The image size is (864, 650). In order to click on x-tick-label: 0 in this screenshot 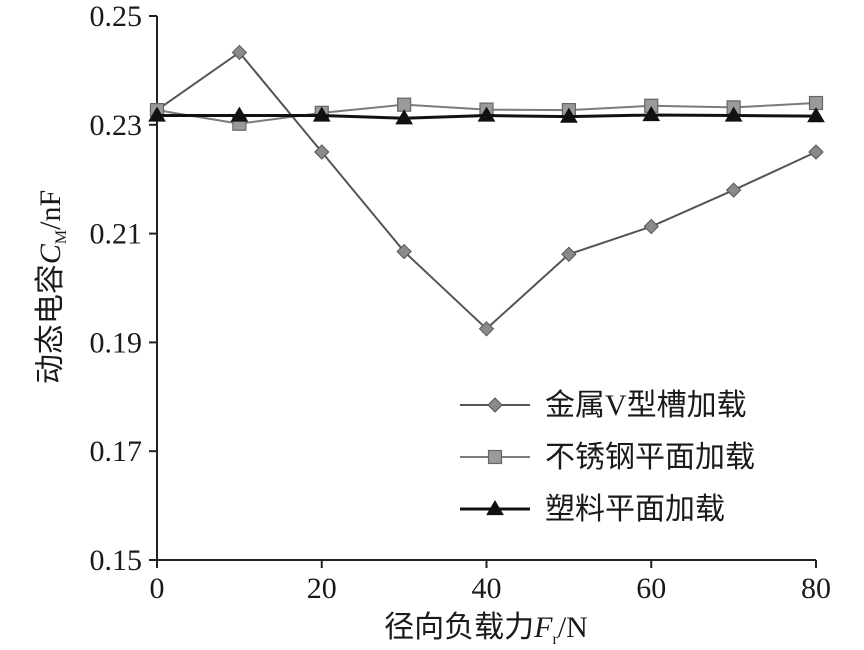, I will do `click(157, 588)`.